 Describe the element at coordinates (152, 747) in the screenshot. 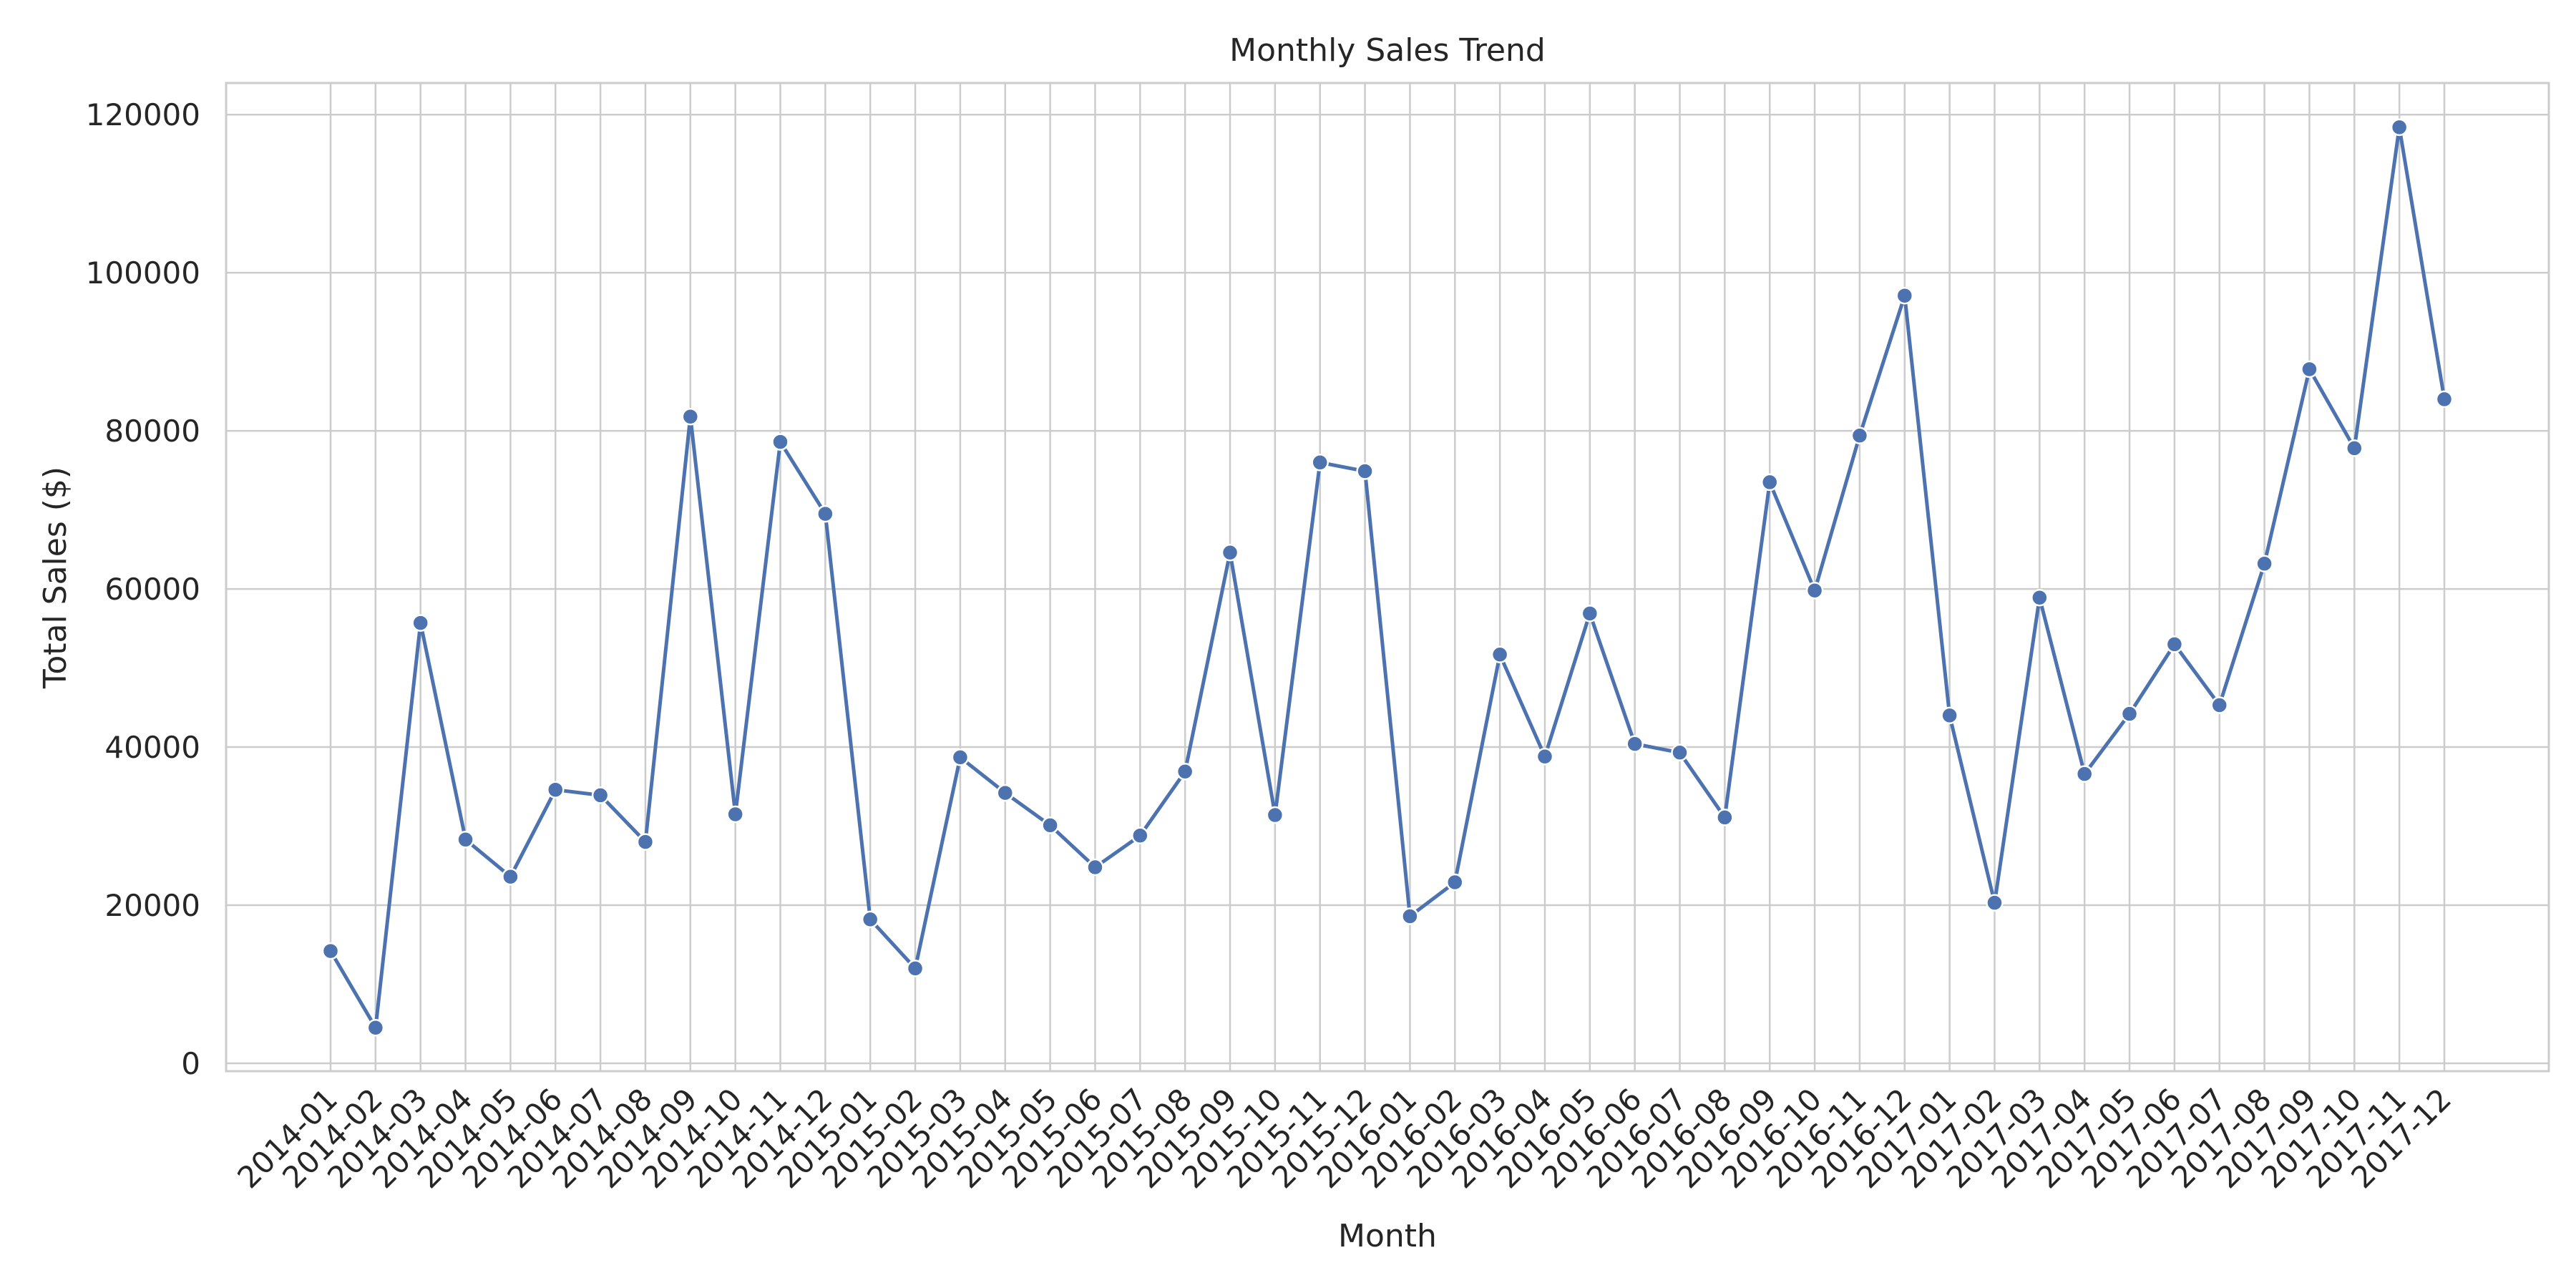

I see `y-tick-label: 40000` at that location.